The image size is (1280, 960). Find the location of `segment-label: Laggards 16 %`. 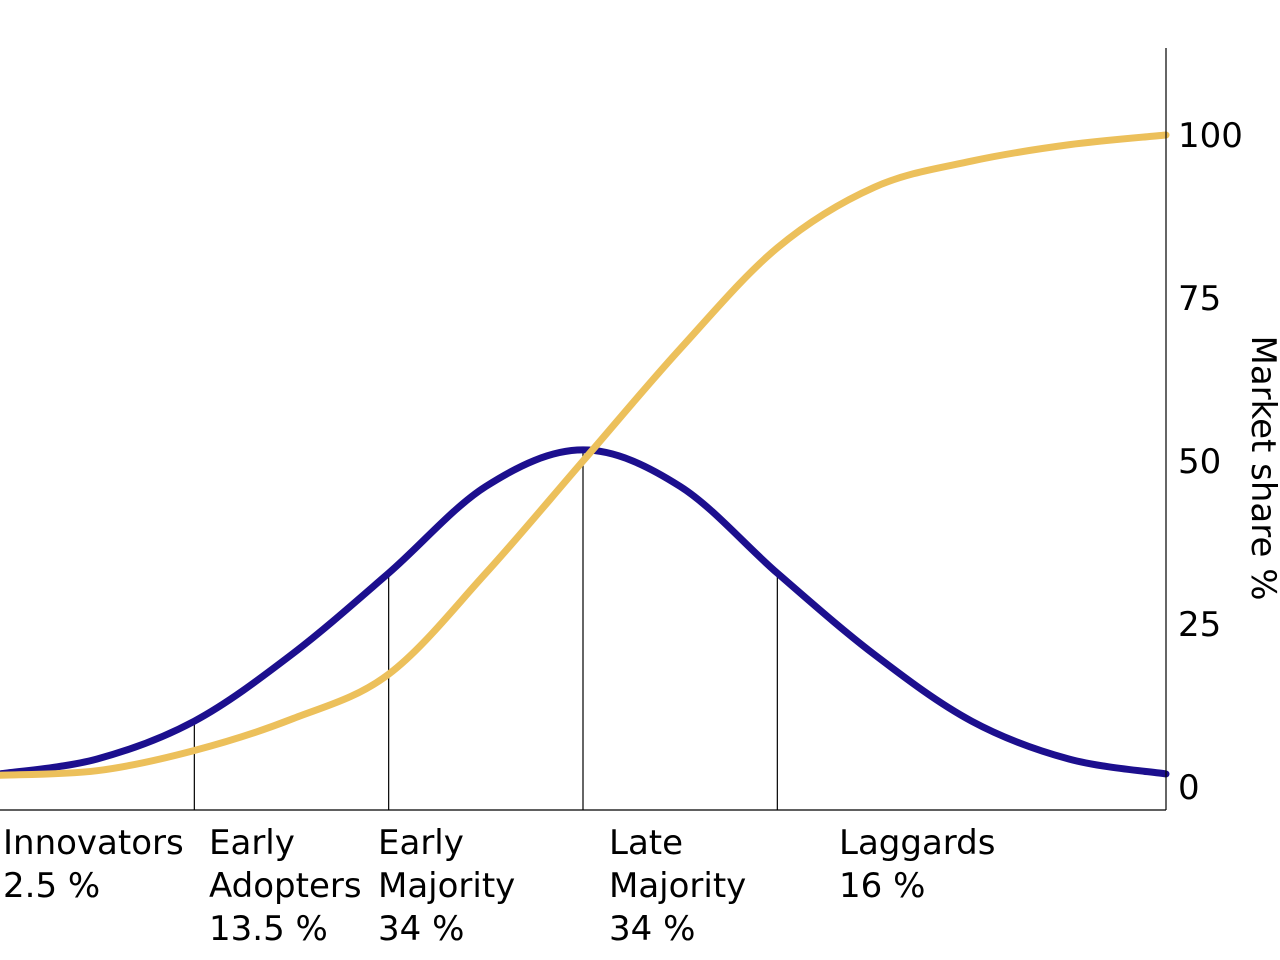

segment-label: Laggards 16 % is located at coordinates (917, 864).